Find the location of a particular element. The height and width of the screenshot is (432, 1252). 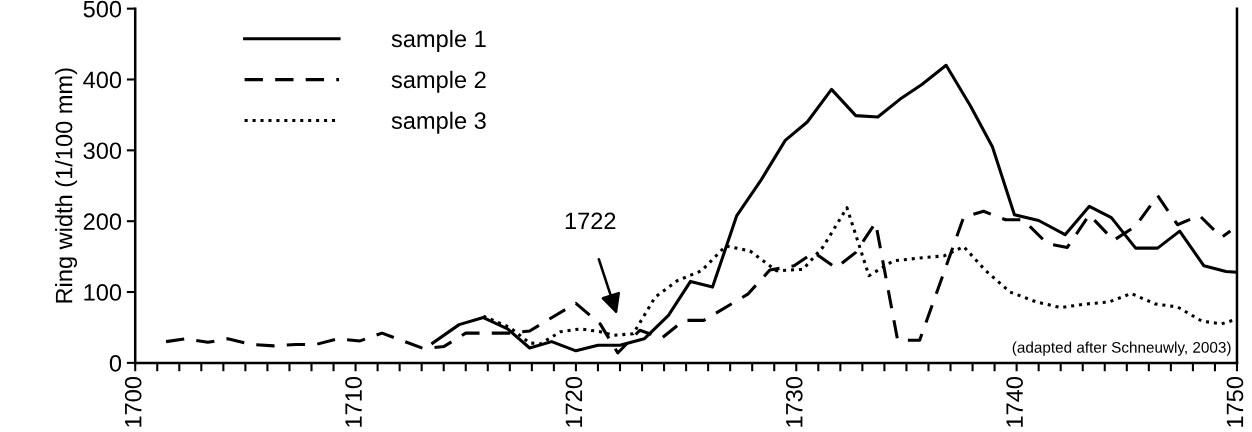

x-tick-label: 1740 is located at coordinates (1014, 401).